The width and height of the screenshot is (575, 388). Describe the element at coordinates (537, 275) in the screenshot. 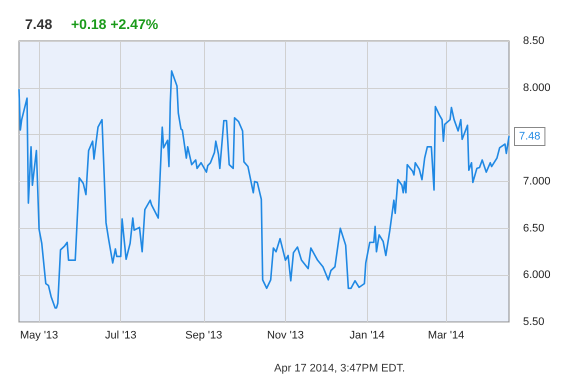

I see `y-tick-label: 6.000` at that location.